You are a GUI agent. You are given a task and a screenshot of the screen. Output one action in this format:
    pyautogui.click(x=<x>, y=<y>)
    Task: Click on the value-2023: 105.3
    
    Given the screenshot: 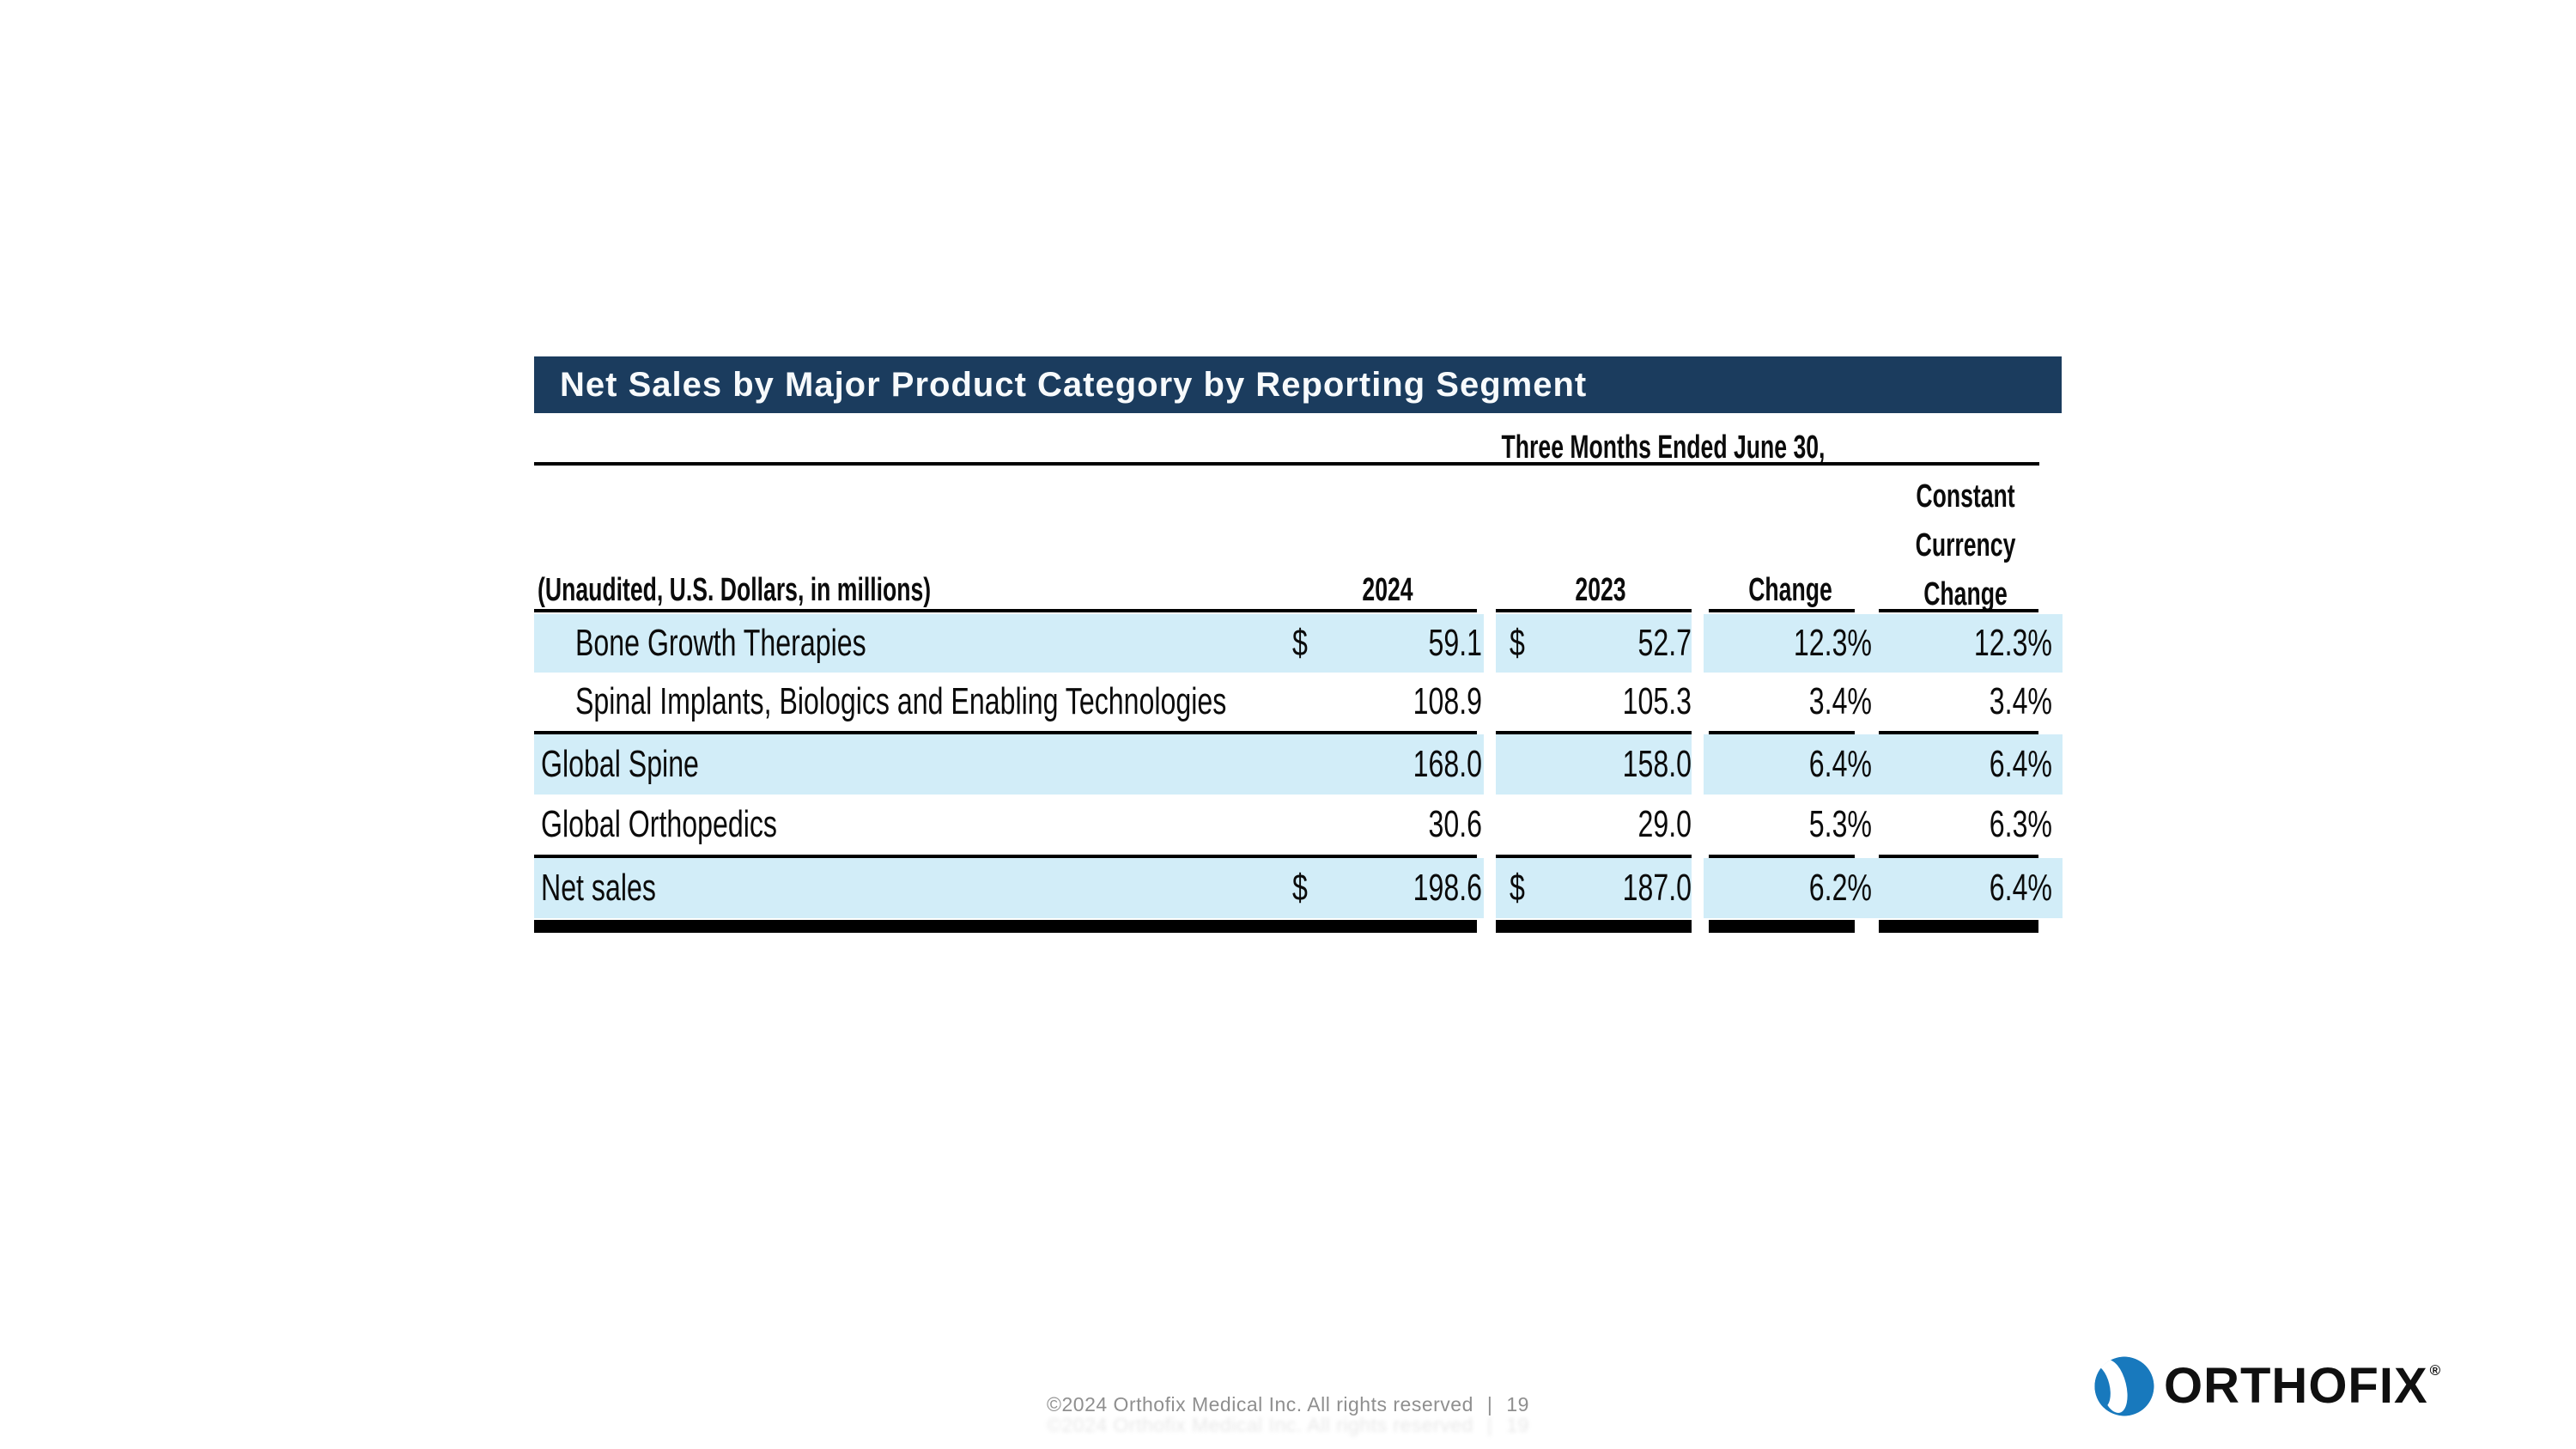 What is the action you would take?
    pyautogui.click(x=1657, y=701)
    